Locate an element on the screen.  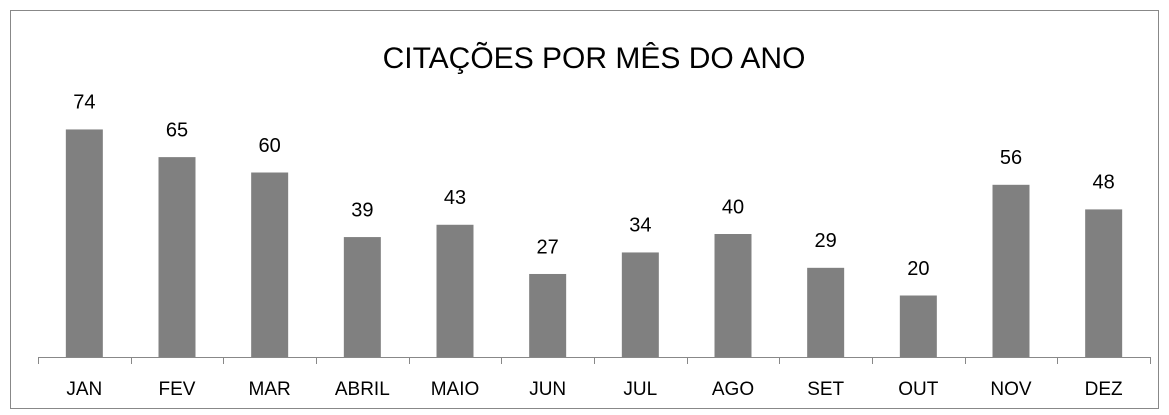
x-tick-label: JUL is located at coordinates (640, 389).